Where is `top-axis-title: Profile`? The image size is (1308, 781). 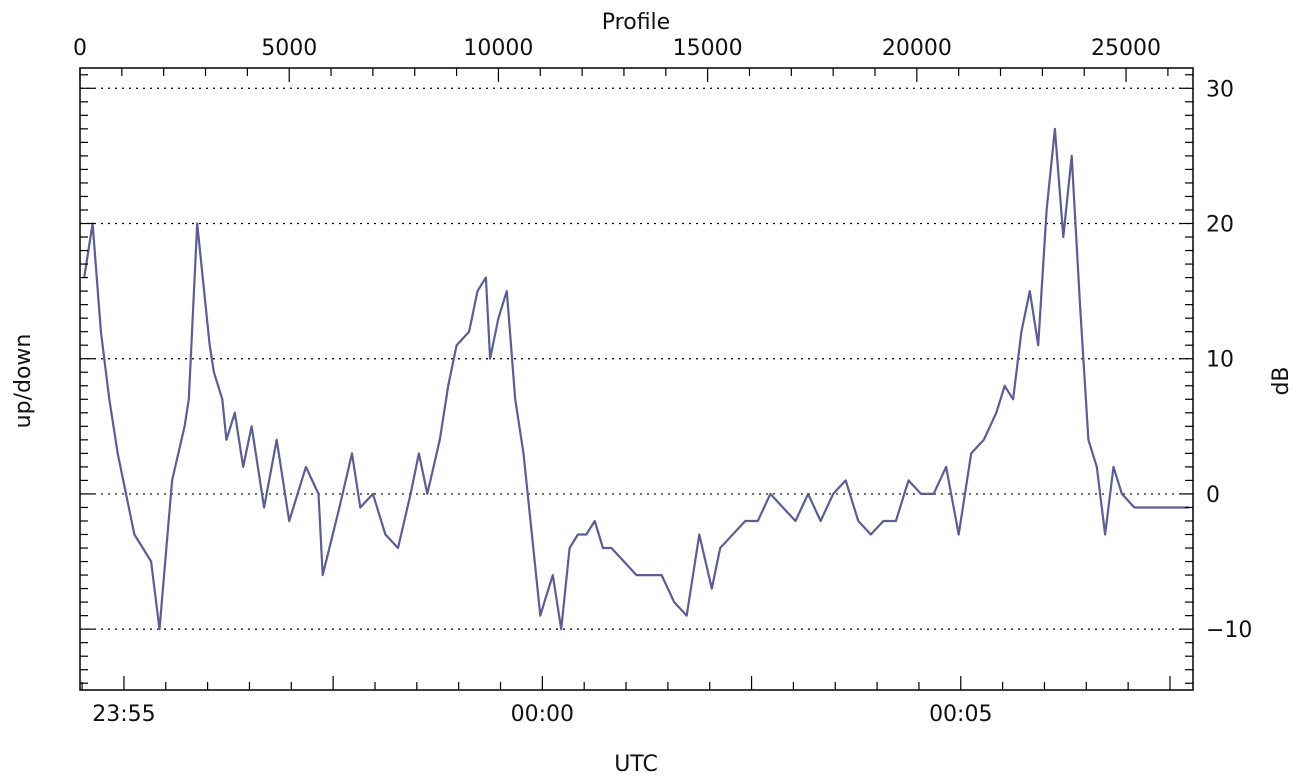 top-axis-title: Profile is located at coordinates (636, 22).